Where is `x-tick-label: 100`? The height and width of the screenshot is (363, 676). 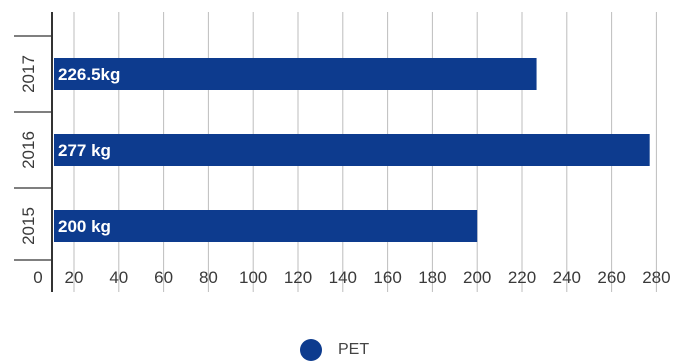
x-tick-label: 100 is located at coordinates (253, 277).